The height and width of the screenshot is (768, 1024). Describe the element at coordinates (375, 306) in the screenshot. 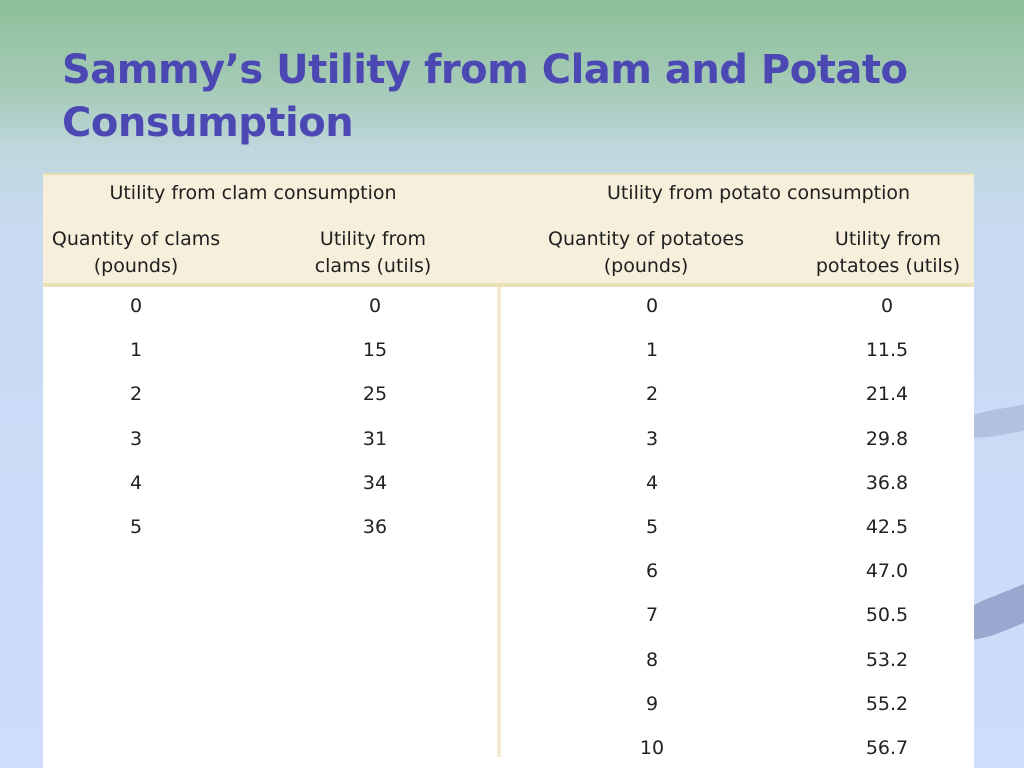

I see `clam-utility-cell: 0` at that location.